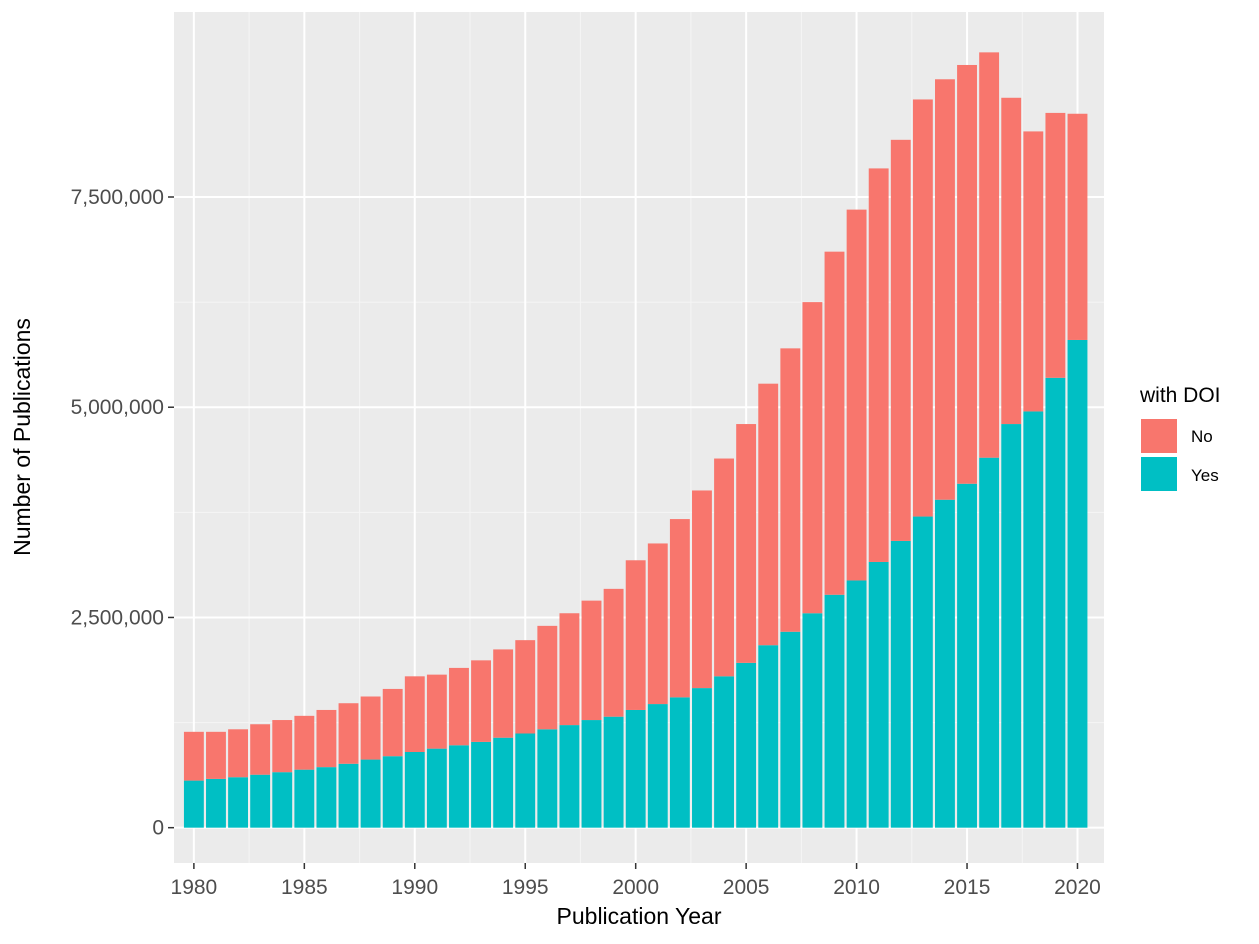  I want to click on y-tick-label: 2,500,000, so click(117, 617).